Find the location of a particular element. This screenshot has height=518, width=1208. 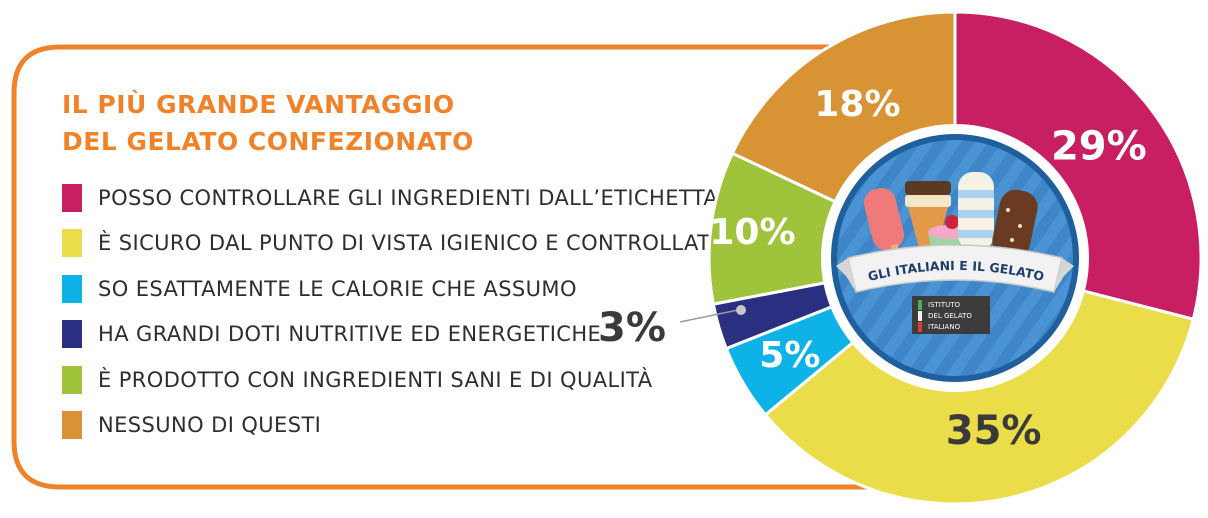

institute-logo: ISTITUTO DEL GELATO ITALIANO is located at coordinates (951, 315).